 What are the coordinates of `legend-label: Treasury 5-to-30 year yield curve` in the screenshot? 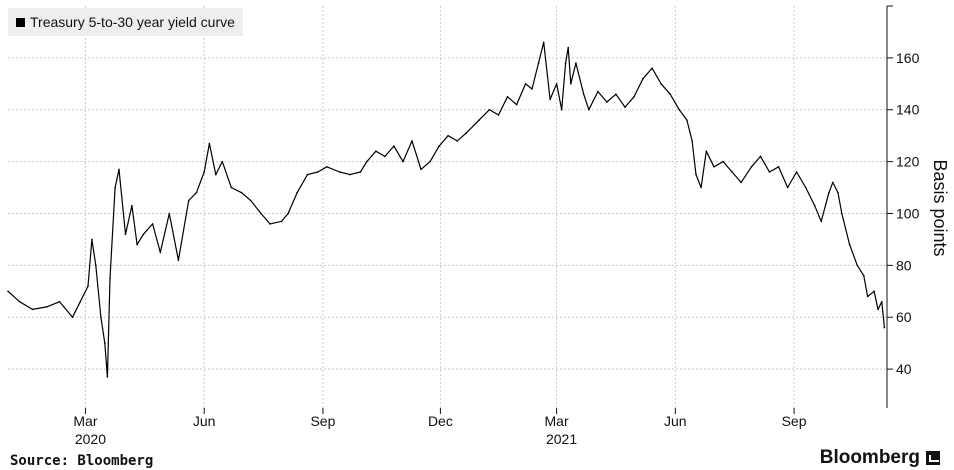 It's located at (132, 22).